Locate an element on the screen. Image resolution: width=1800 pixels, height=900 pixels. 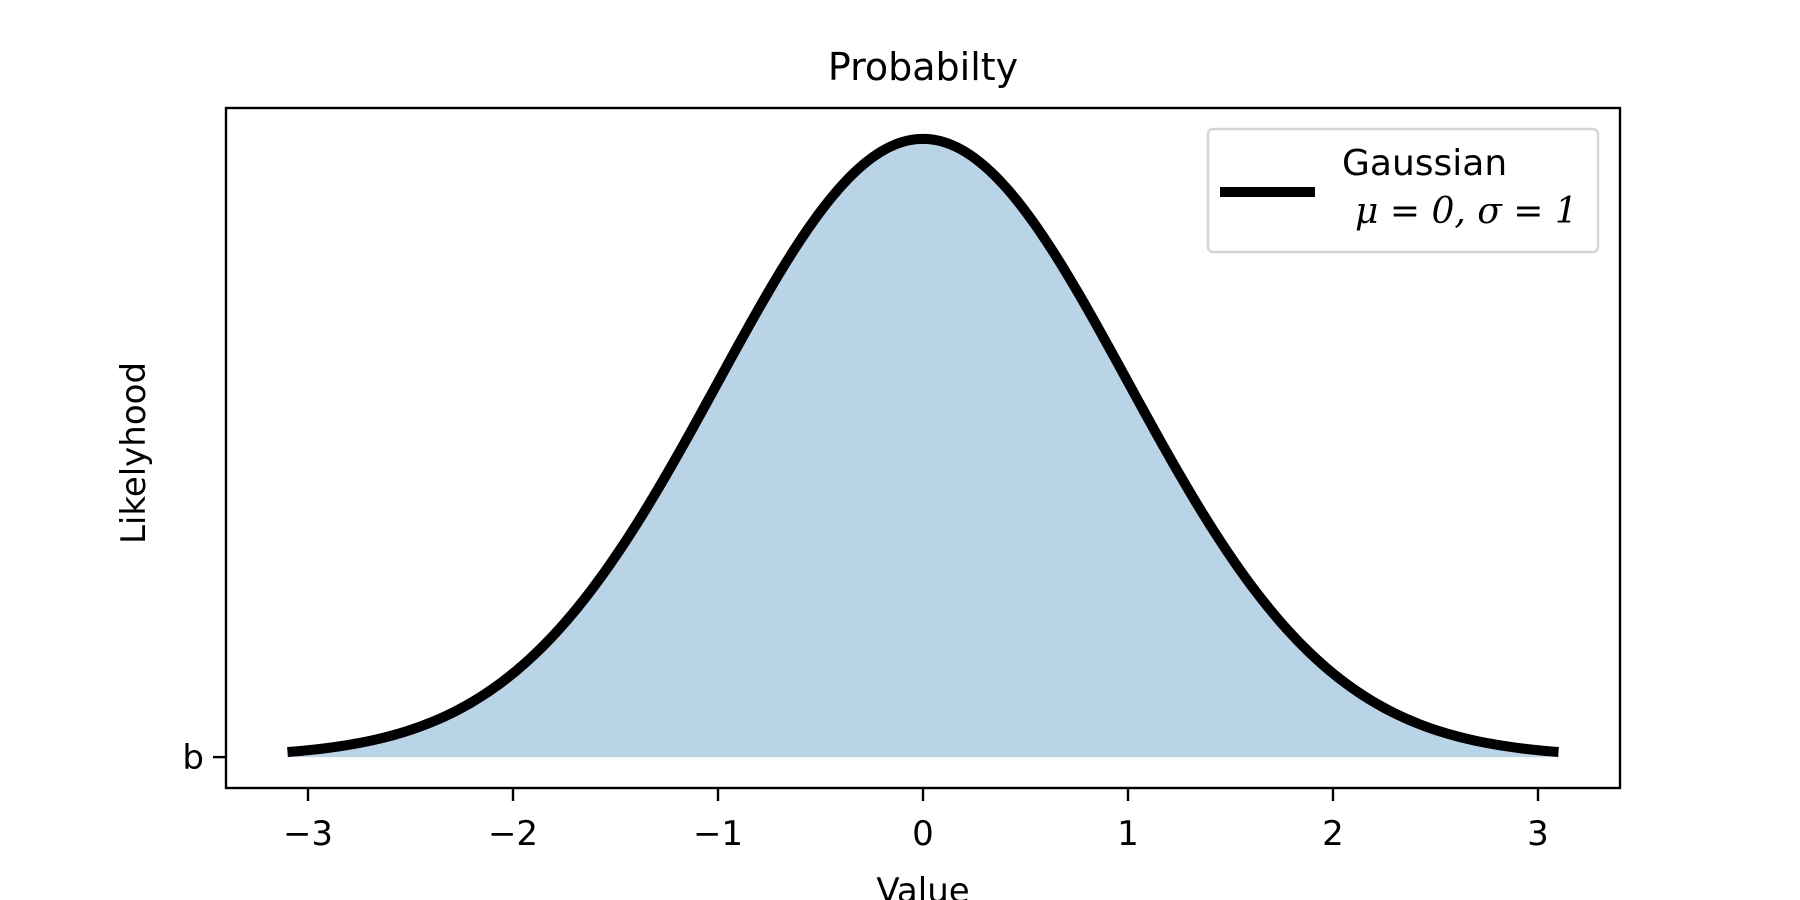
x-tick-label: 0 is located at coordinates (923, 834).